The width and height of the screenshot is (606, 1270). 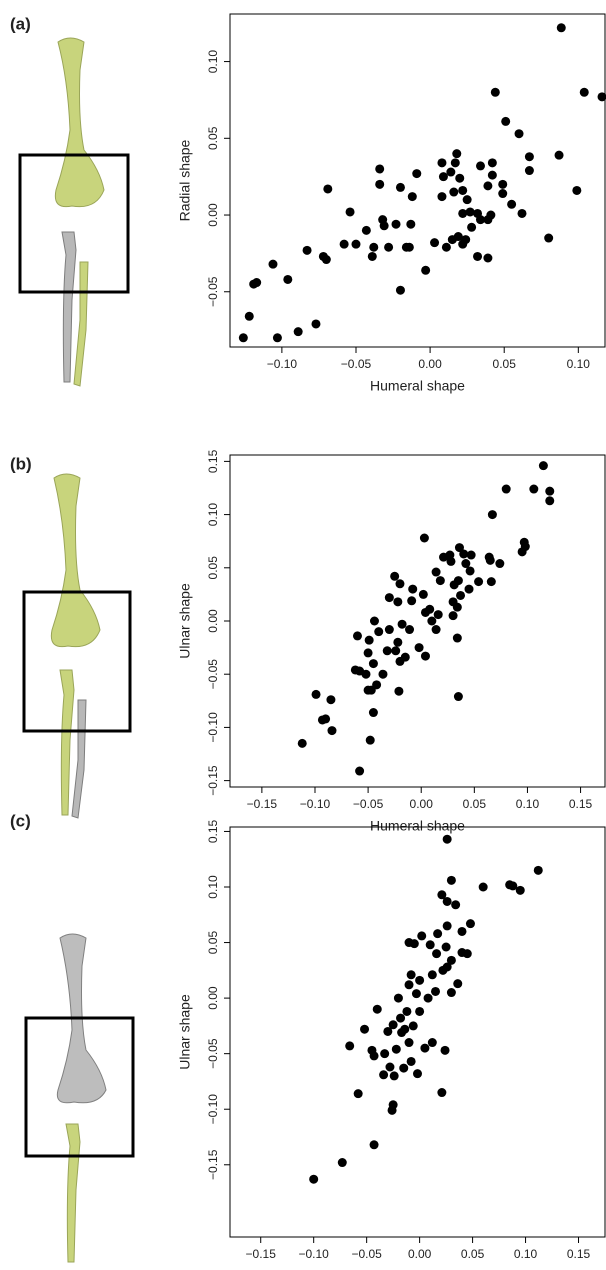 I want to click on x-axis-title: Humeral shape, so click(x=417, y=386).